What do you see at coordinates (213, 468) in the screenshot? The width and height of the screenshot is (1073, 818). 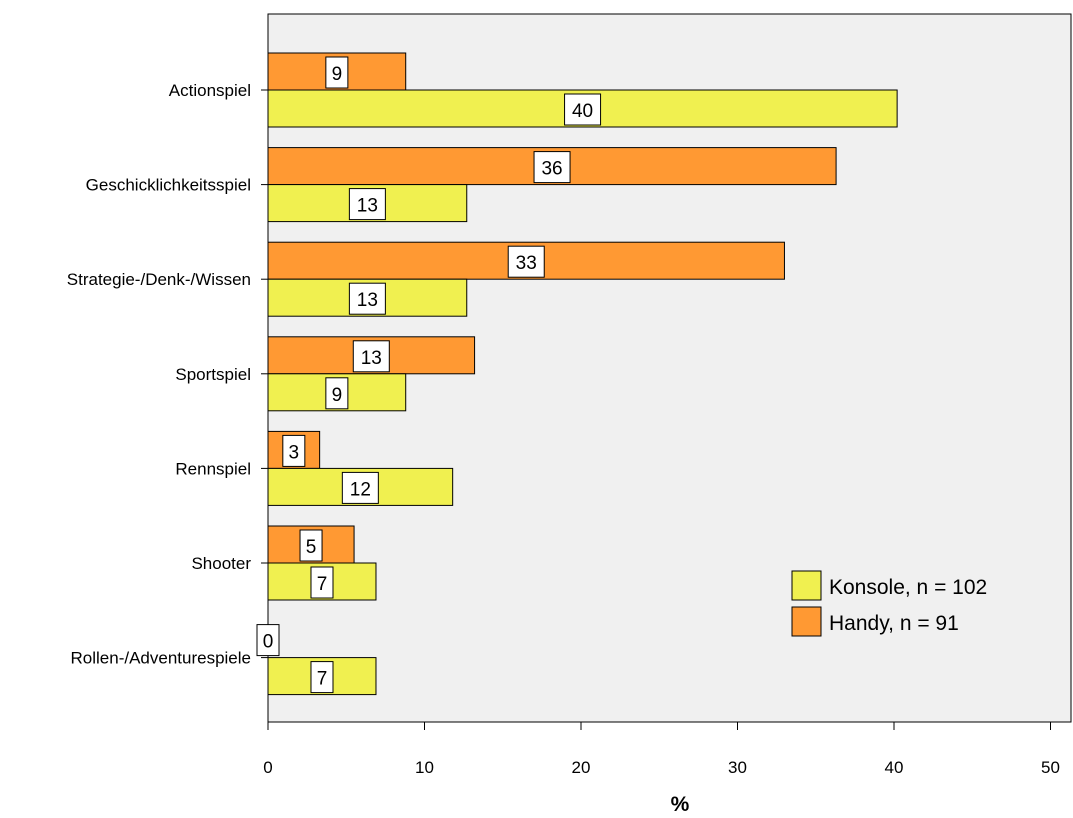 I see `category-label: Rennspiel` at bounding box center [213, 468].